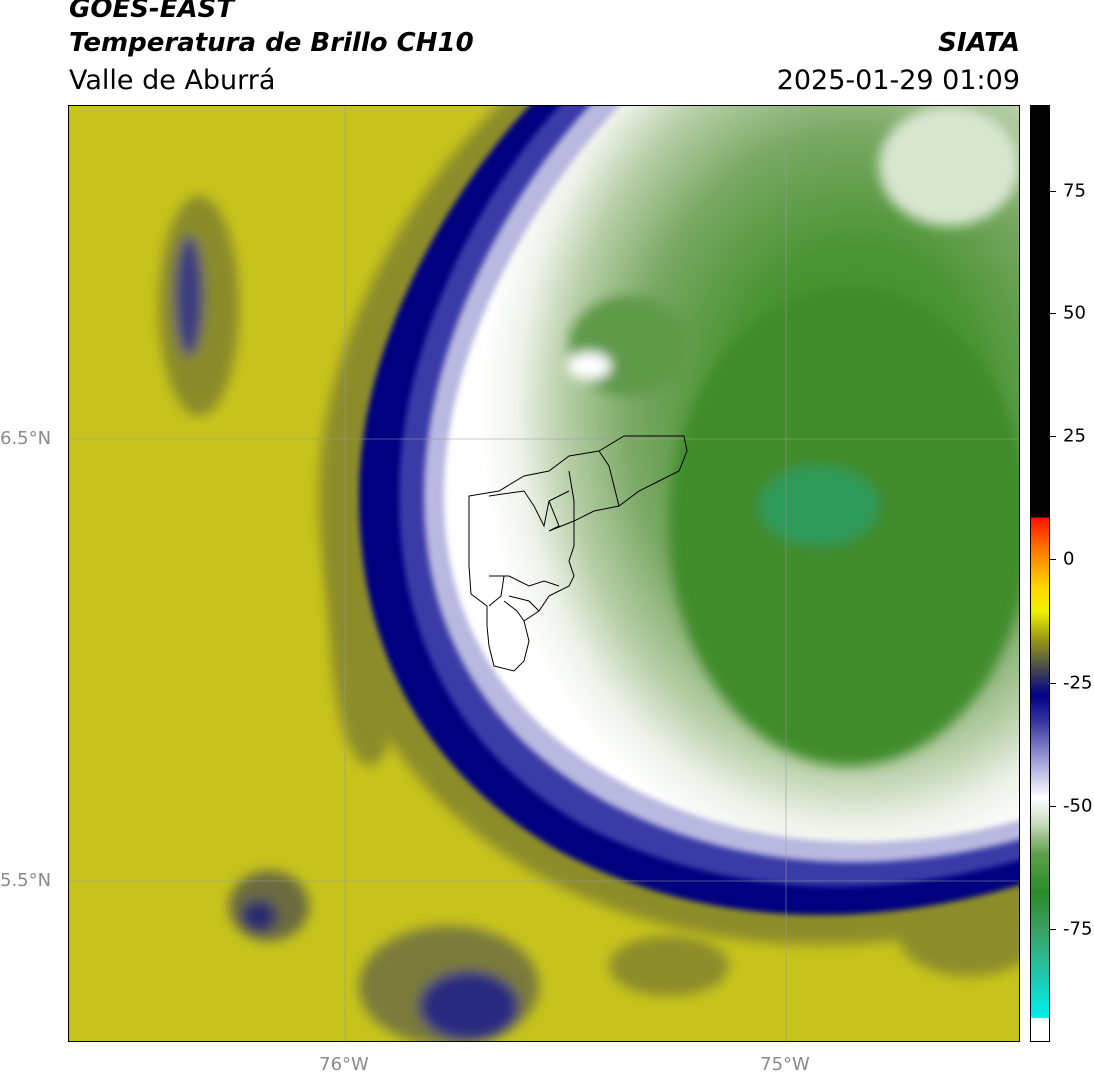 The width and height of the screenshot is (1094, 1078). Describe the element at coordinates (578, 553) in the screenshot. I see `municipality-boundaries` at that location.